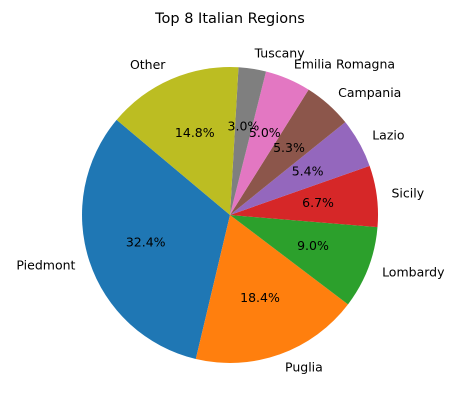  Describe the element at coordinates (413, 272) in the screenshot. I see `slice-label-lombardy: Lombardy` at that location.